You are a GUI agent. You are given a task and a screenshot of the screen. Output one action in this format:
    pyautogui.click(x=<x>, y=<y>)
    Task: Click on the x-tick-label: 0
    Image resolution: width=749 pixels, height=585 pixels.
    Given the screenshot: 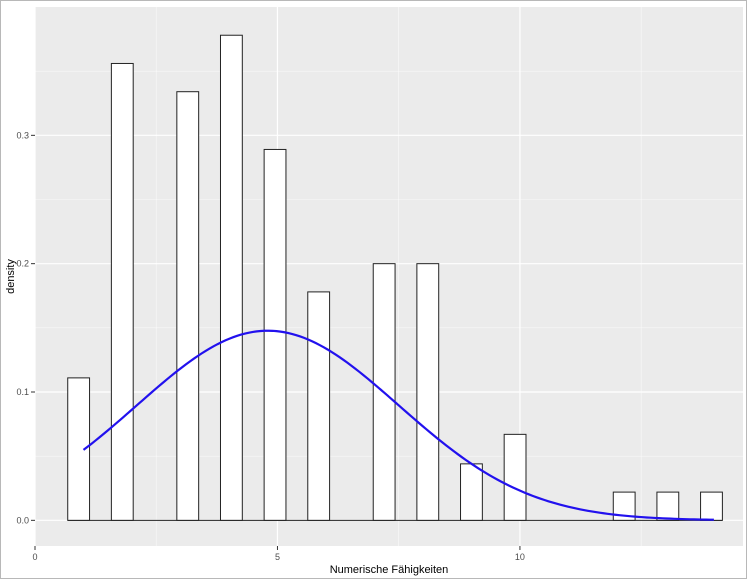 What is the action you would take?
    pyautogui.click(x=34, y=557)
    